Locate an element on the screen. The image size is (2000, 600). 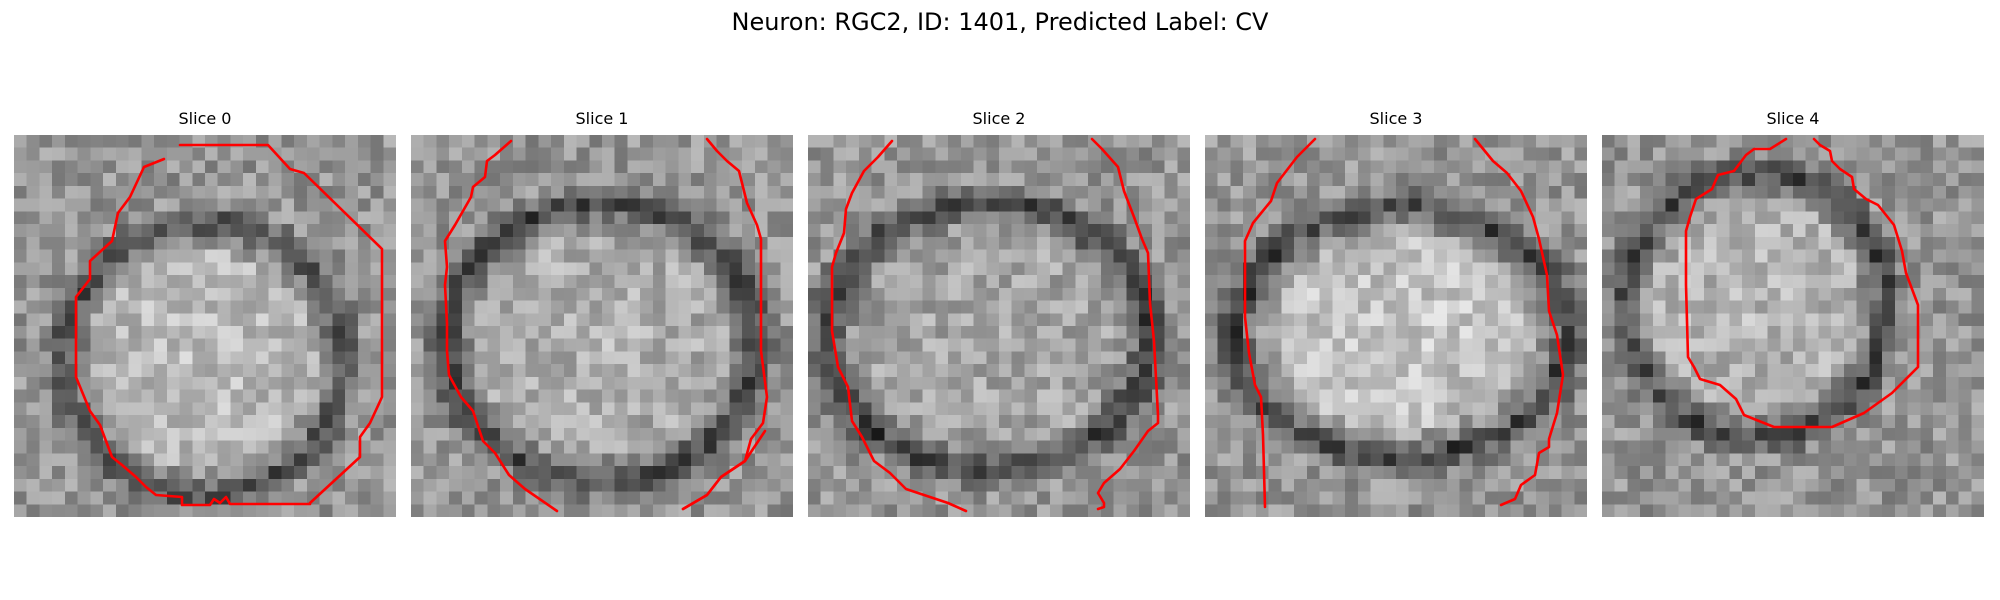
slice-panel-1: Slice 1 is located at coordinates (602, 312).